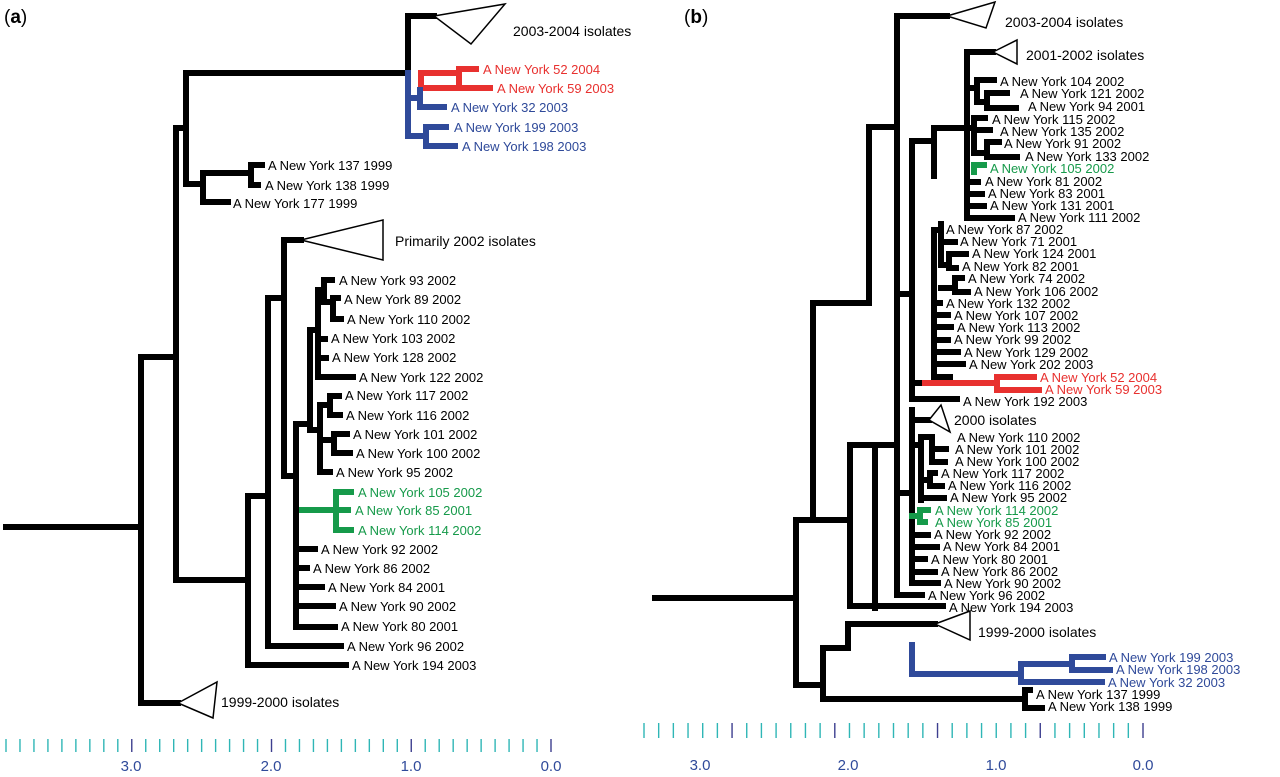 This screenshot has height=777, width=1280. I want to click on leaf-label: A New York 71 2001, so click(1018, 241).